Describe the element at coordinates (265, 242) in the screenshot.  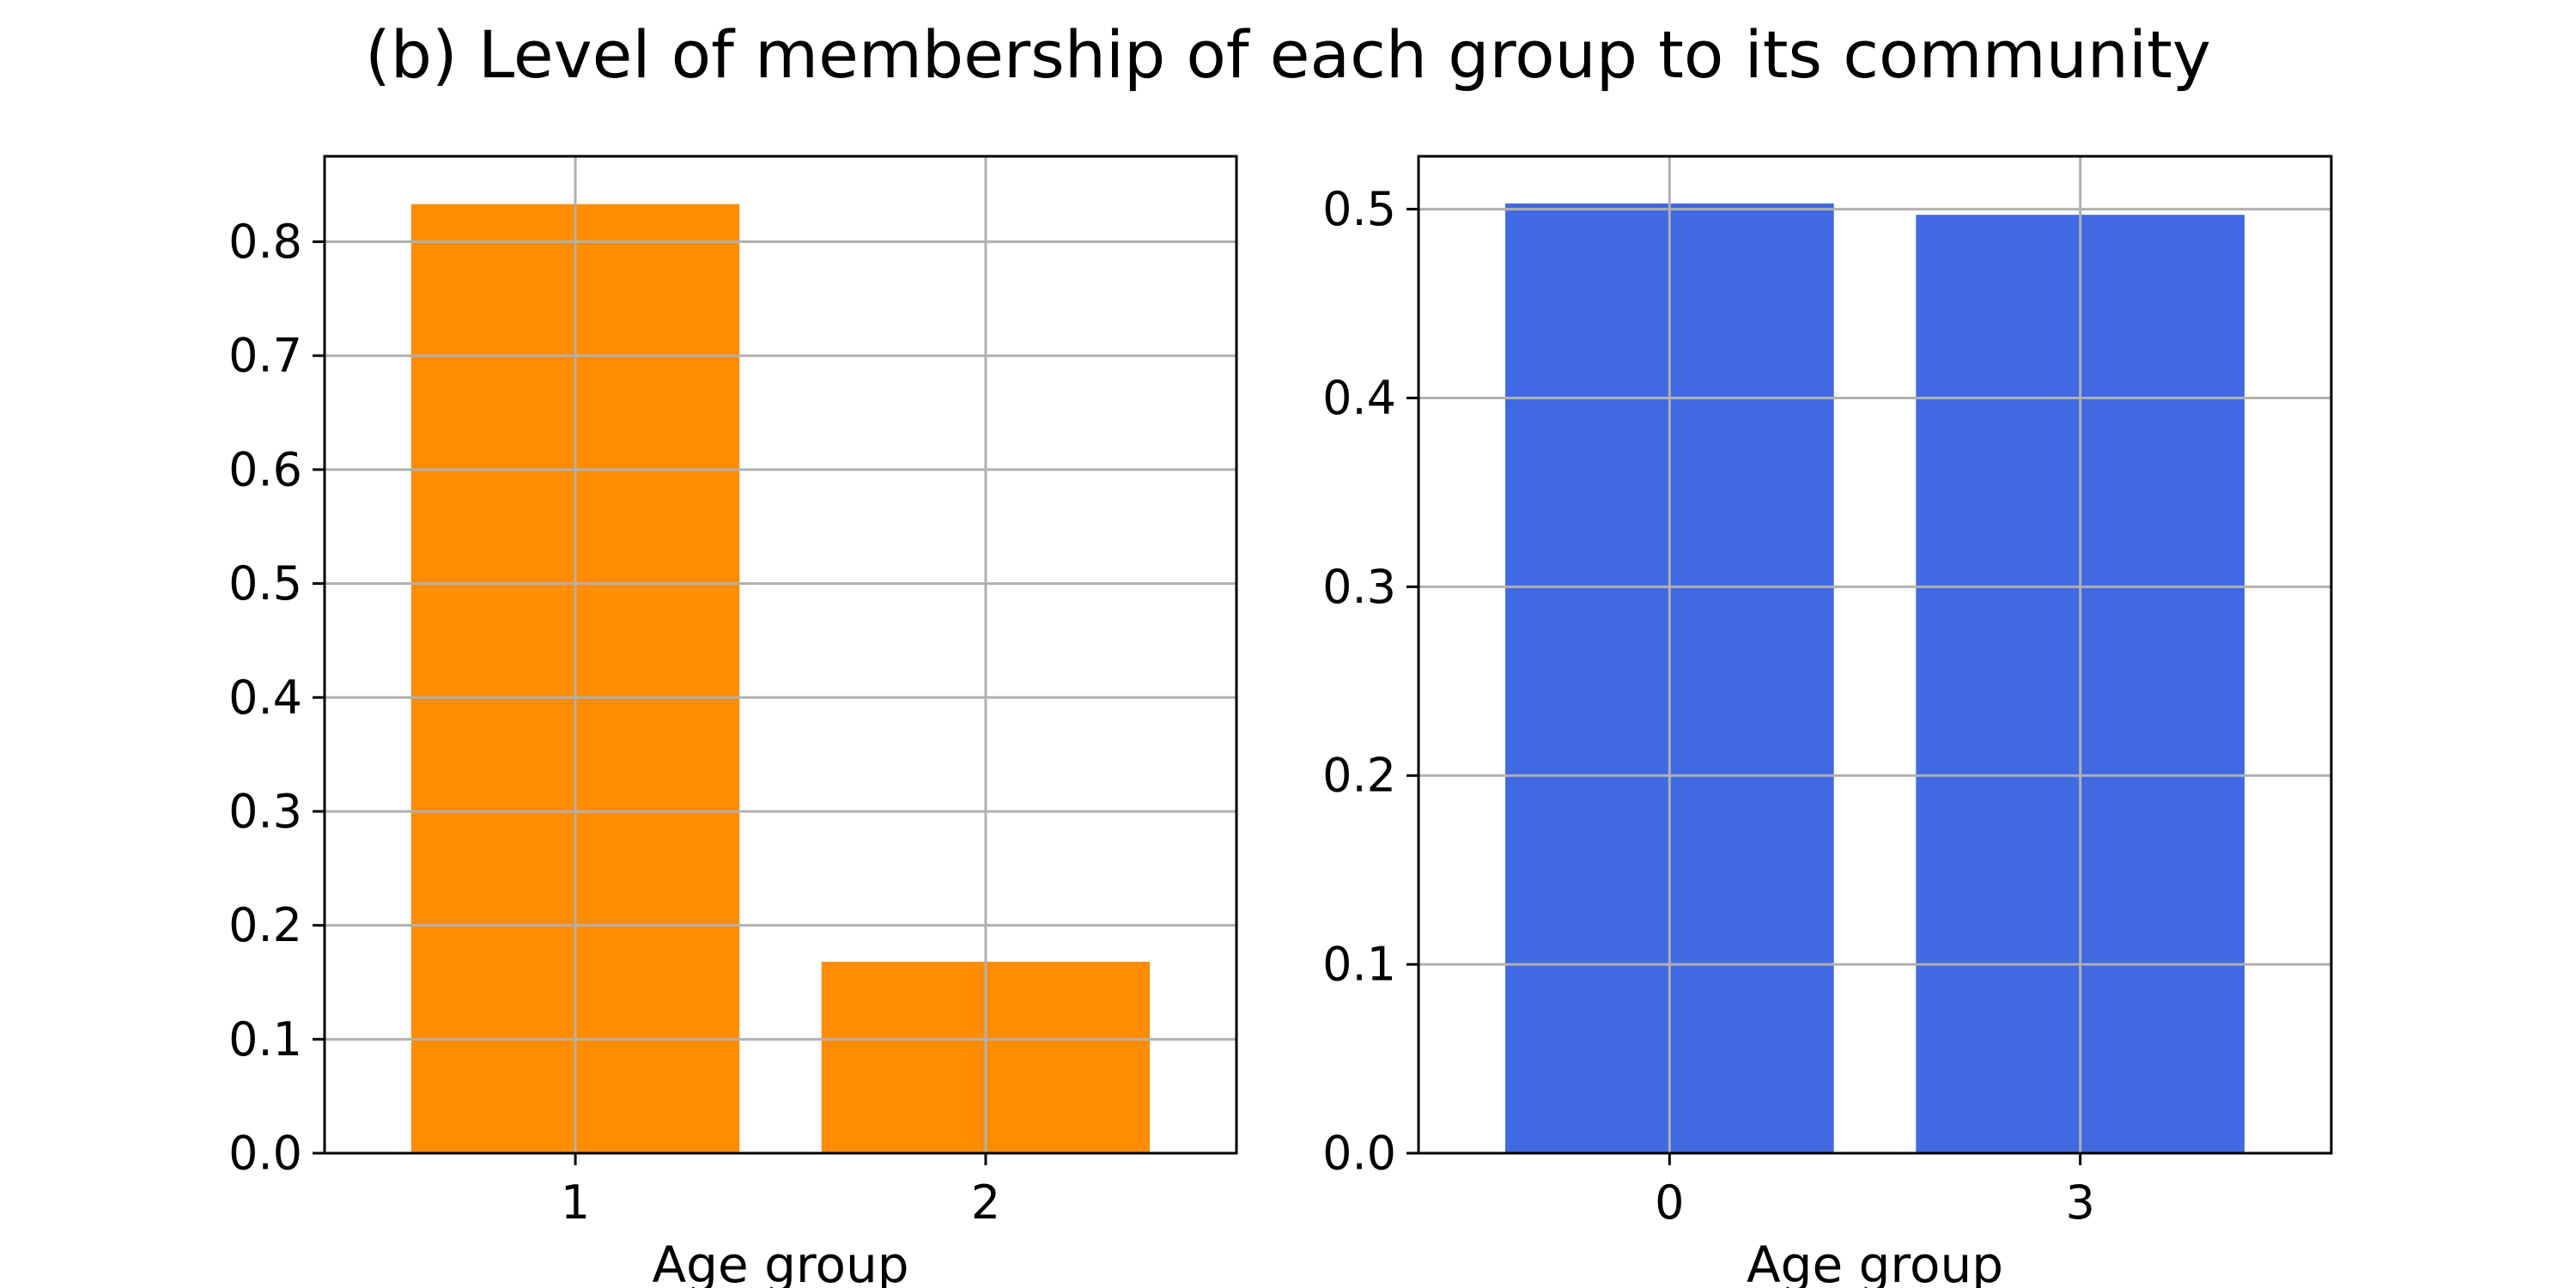
I see `y-tick-label: 0.8` at that location.